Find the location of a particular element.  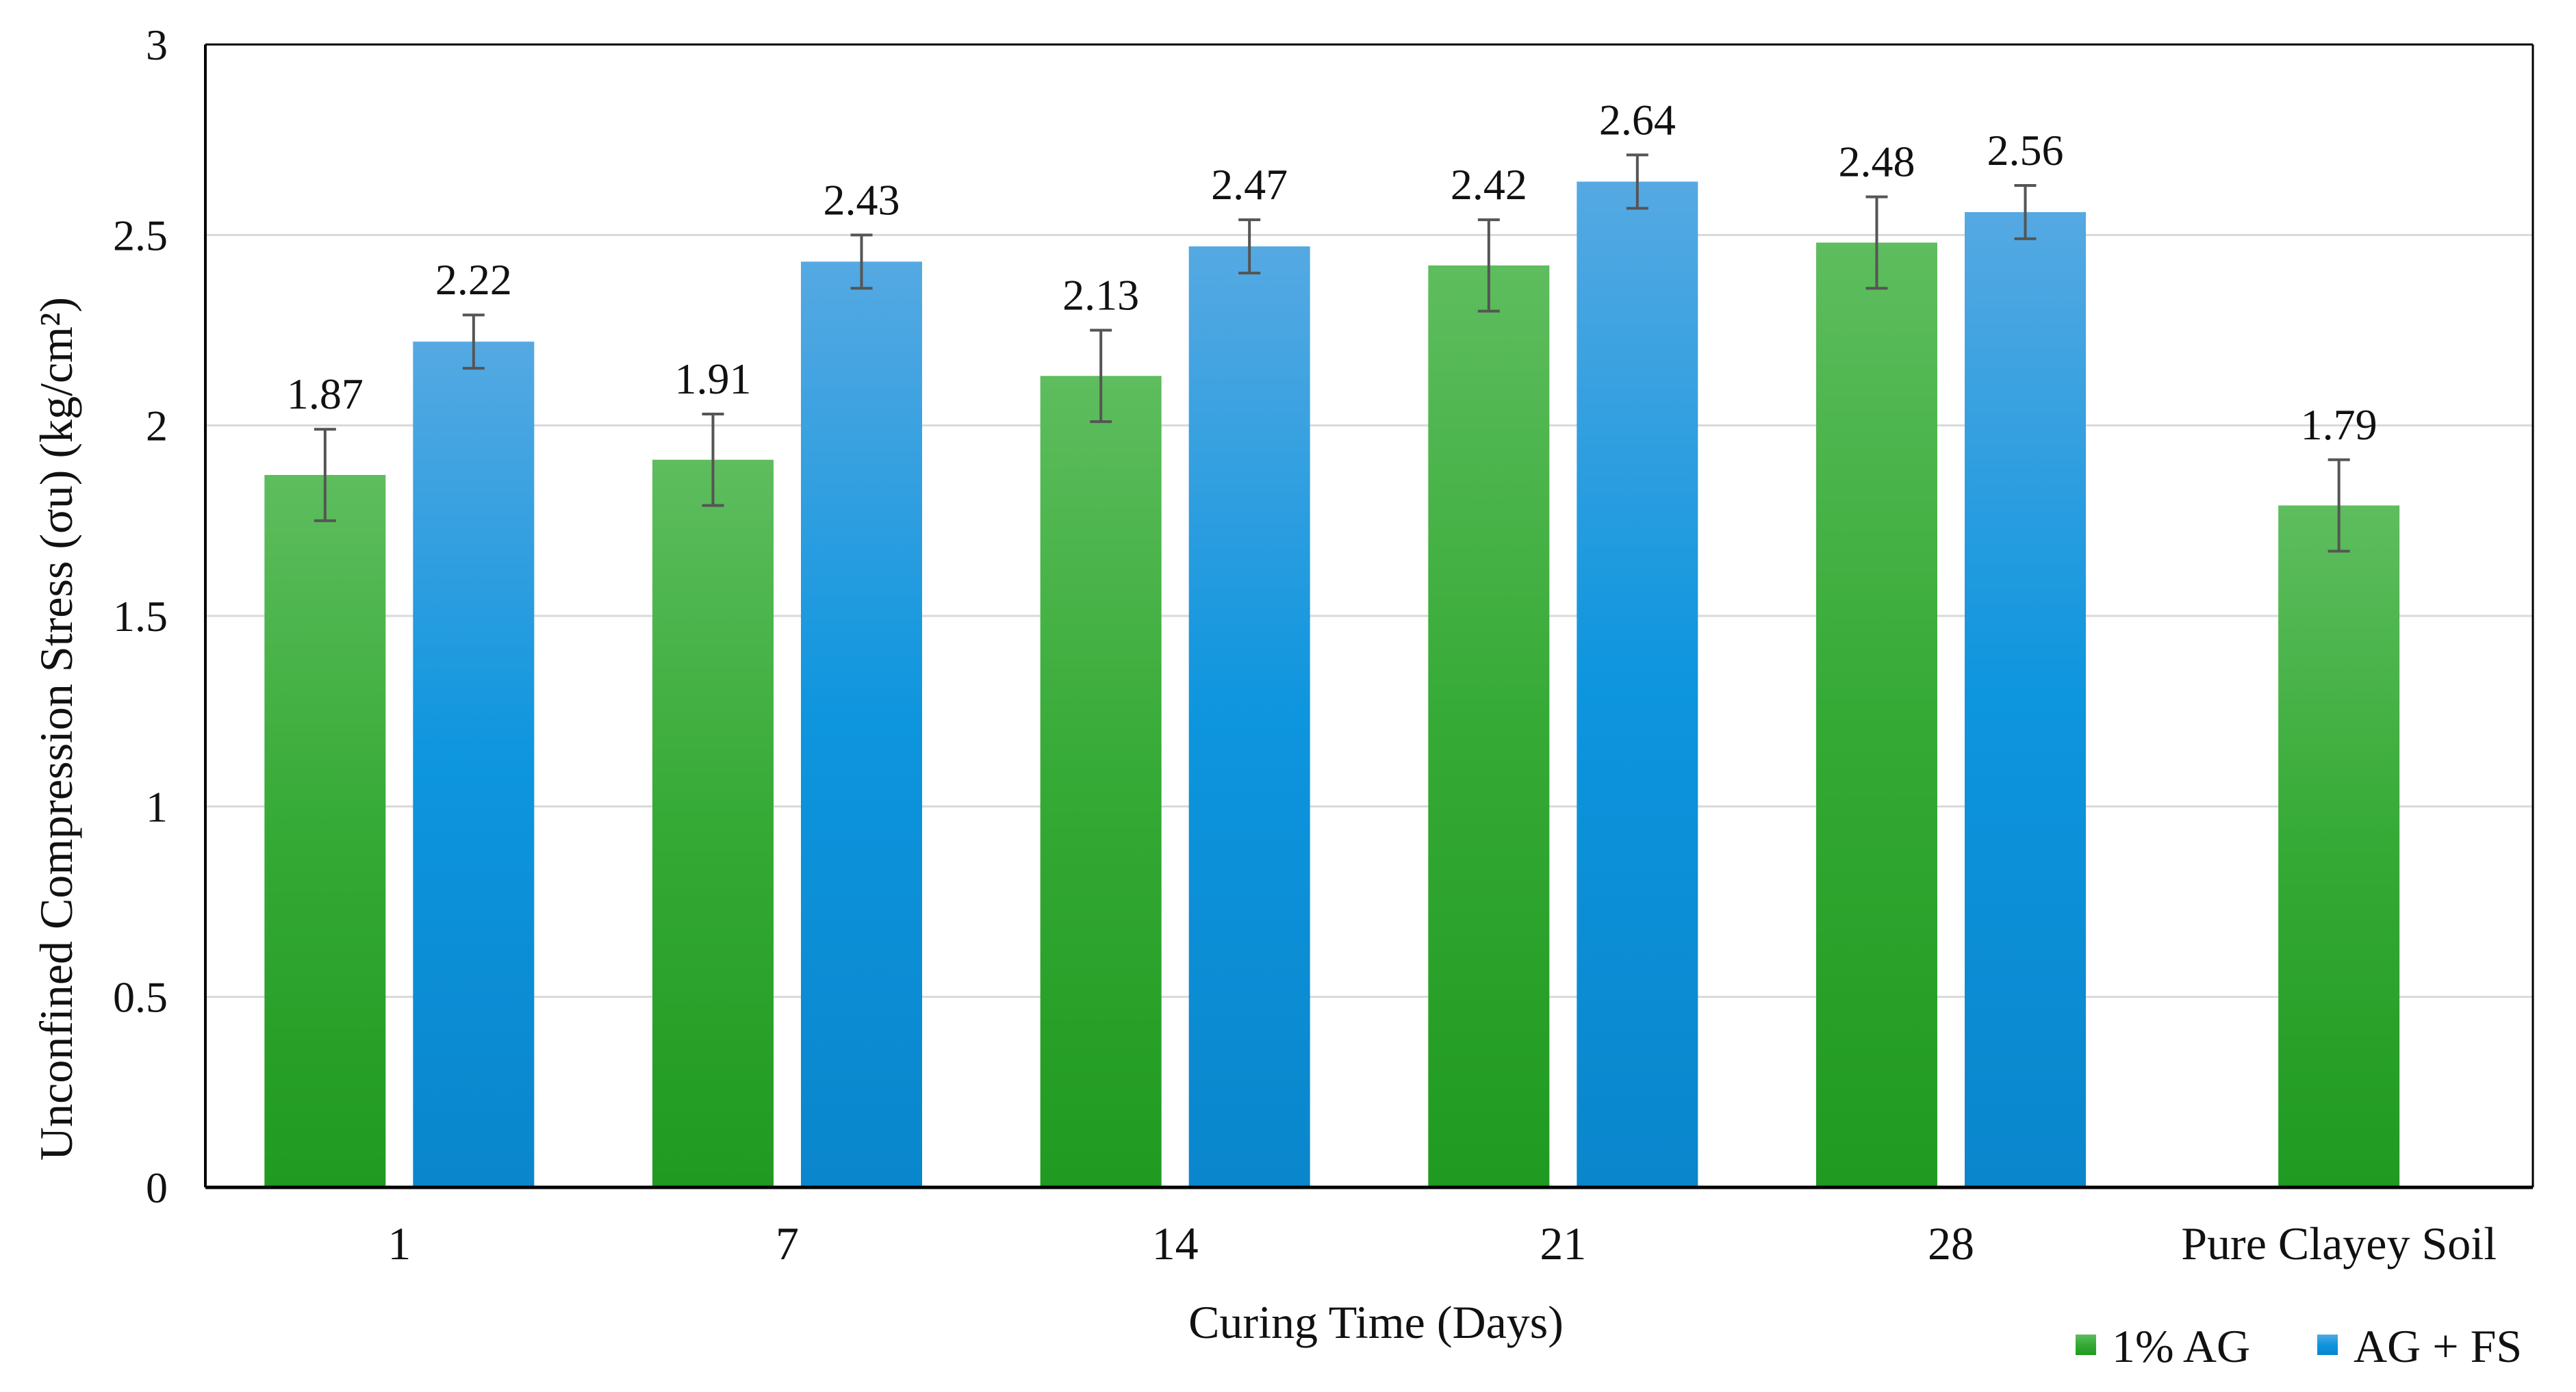

y-tick-label-3: 3 is located at coordinates (157, 45).